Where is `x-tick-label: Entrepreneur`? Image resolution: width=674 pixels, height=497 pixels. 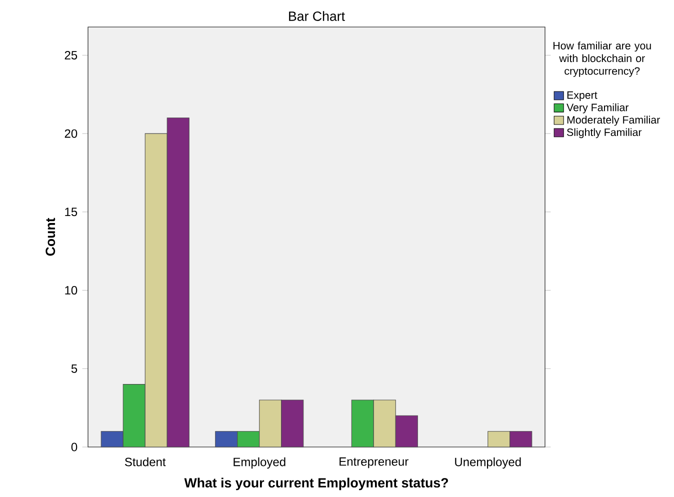
x-tick-label: Entrepreneur is located at coordinates (374, 462).